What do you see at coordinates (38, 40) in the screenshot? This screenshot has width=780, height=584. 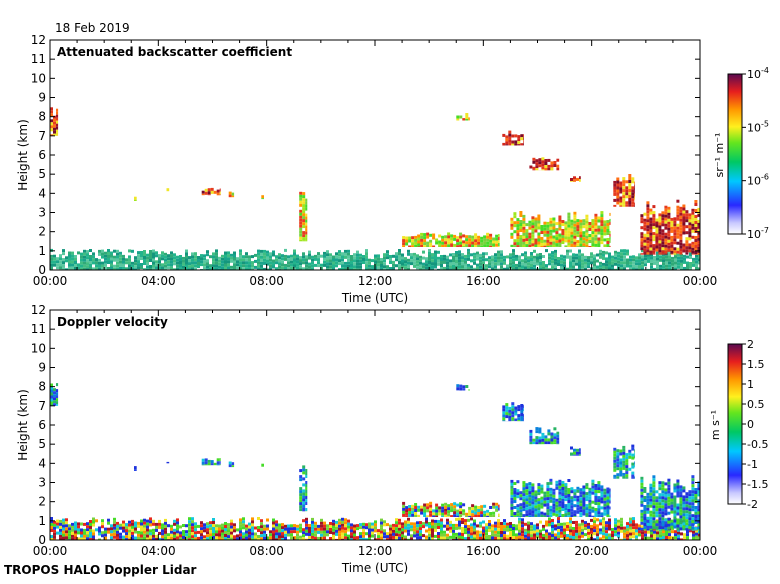 I see `backscatter-ytick-label: 12` at bounding box center [38, 40].